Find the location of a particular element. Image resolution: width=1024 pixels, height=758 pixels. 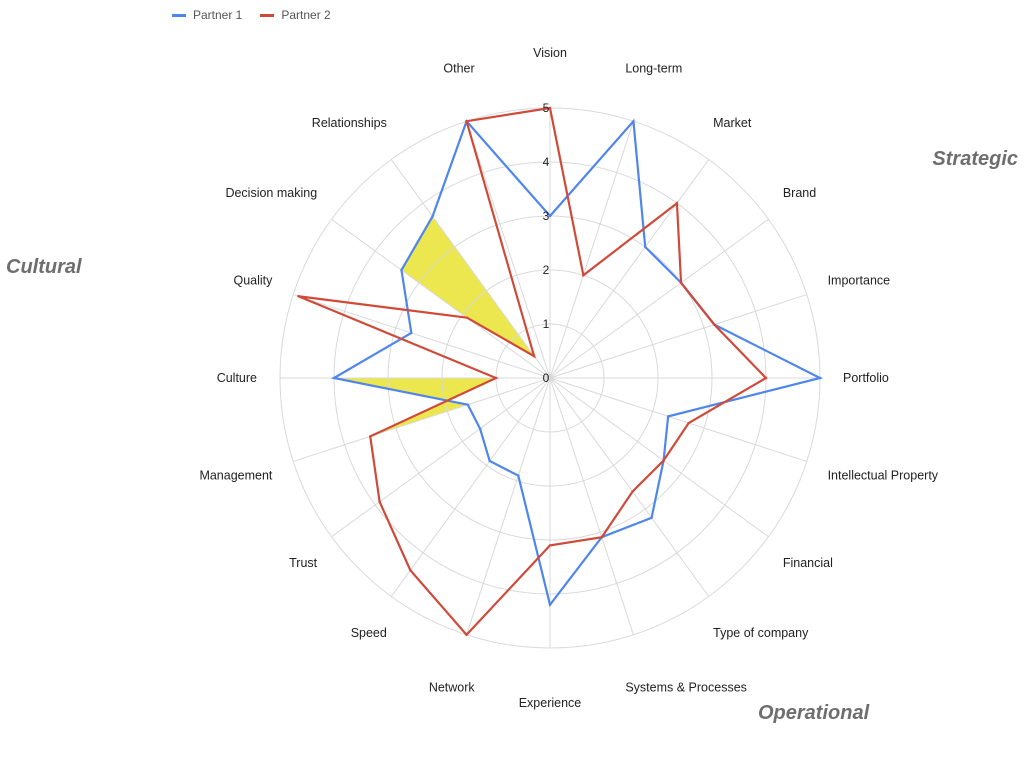

tick-label-0: 0 is located at coordinates (546, 378).